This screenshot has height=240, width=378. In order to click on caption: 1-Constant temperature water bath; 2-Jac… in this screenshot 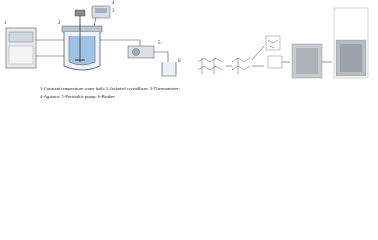, I will do `click(110, 88)`.